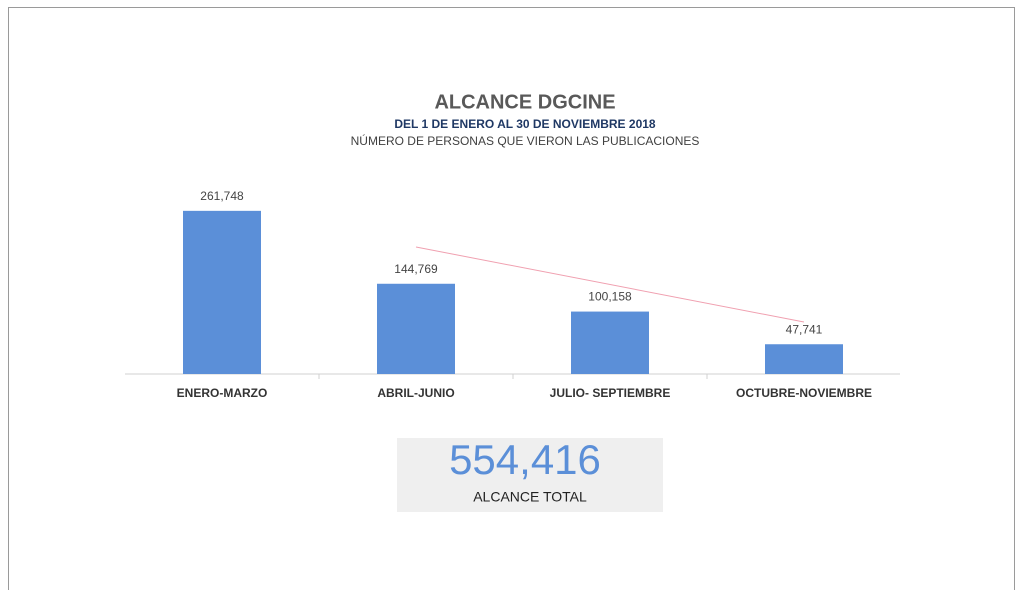 The height and width of the screenshot is (590, 1023). I want to click on x-tick-label: JULIO- SEPTIEMBRE, so click(610, 393).